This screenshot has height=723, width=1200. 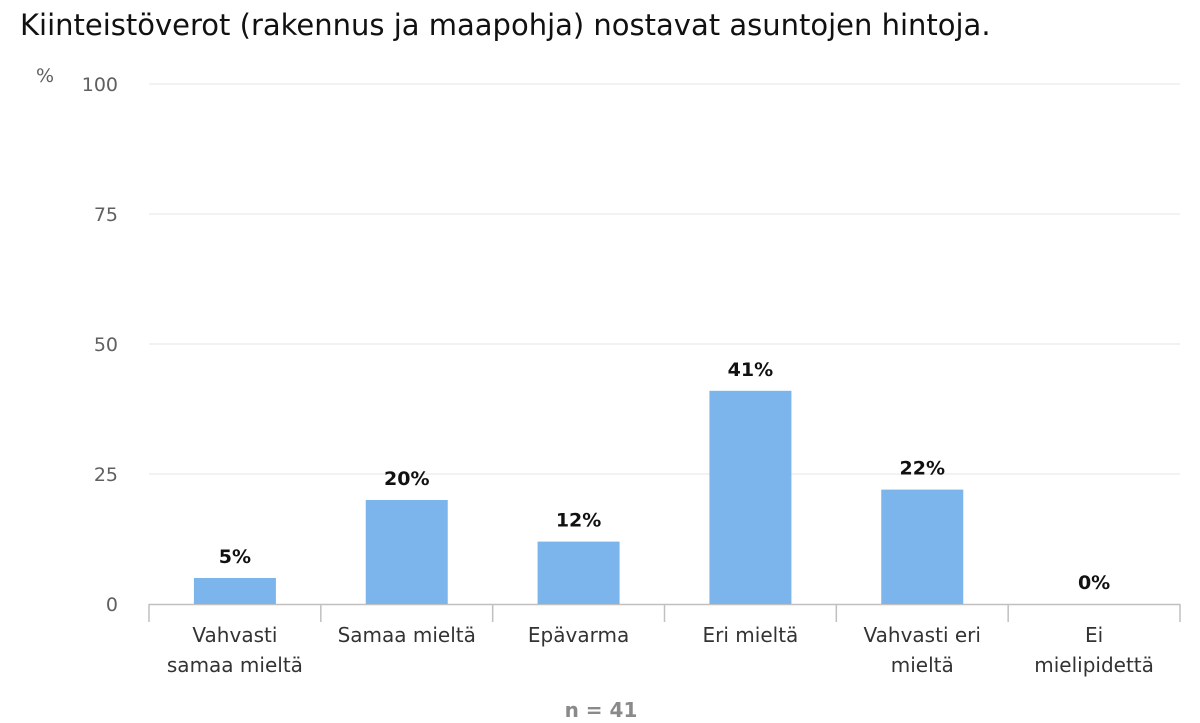 What do you see at coordinates (751, 635) in the screenshot?
I see `x-tick-label: Eri mieltä` at bounding box center [751, 635].